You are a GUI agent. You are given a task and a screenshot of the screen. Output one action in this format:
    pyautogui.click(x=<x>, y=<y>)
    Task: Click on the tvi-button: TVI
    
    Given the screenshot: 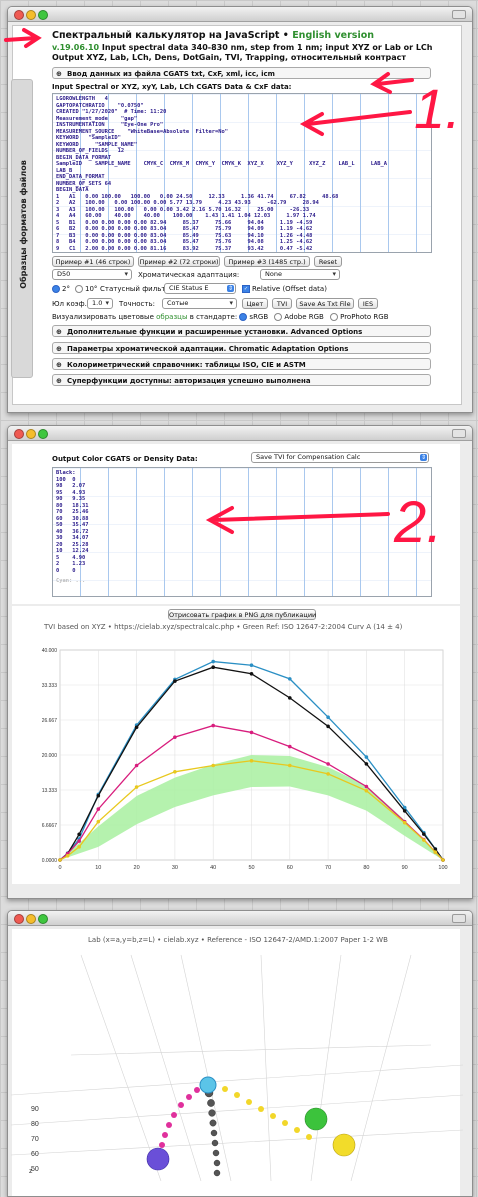 What is the action you would take?
    pyautogui.click(x=282, y=303)
    